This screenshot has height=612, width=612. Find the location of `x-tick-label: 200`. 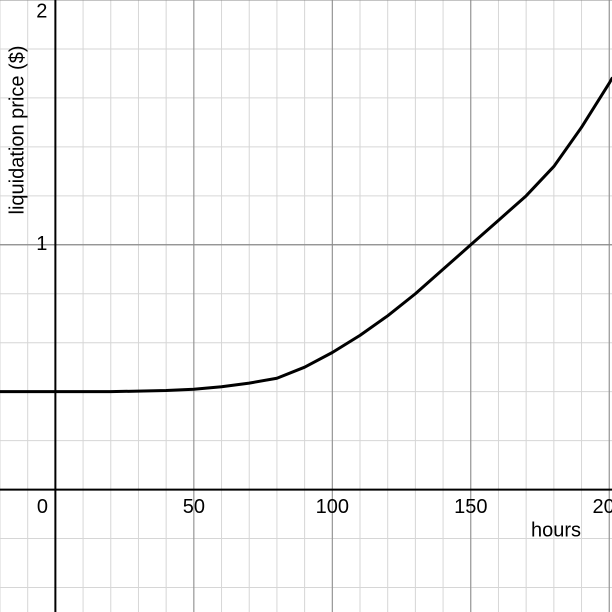

x-tick-label: 200 is located at coordinates (602, 507).